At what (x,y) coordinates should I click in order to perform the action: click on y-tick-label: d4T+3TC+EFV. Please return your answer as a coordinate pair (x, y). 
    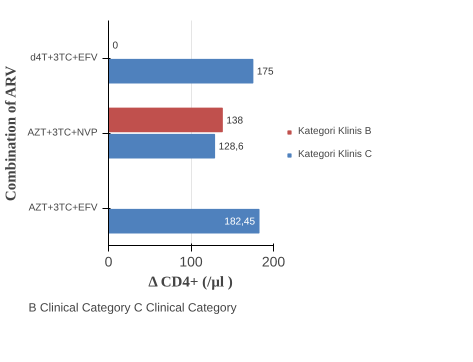
    Looking at the image, I should click on (64, 58).